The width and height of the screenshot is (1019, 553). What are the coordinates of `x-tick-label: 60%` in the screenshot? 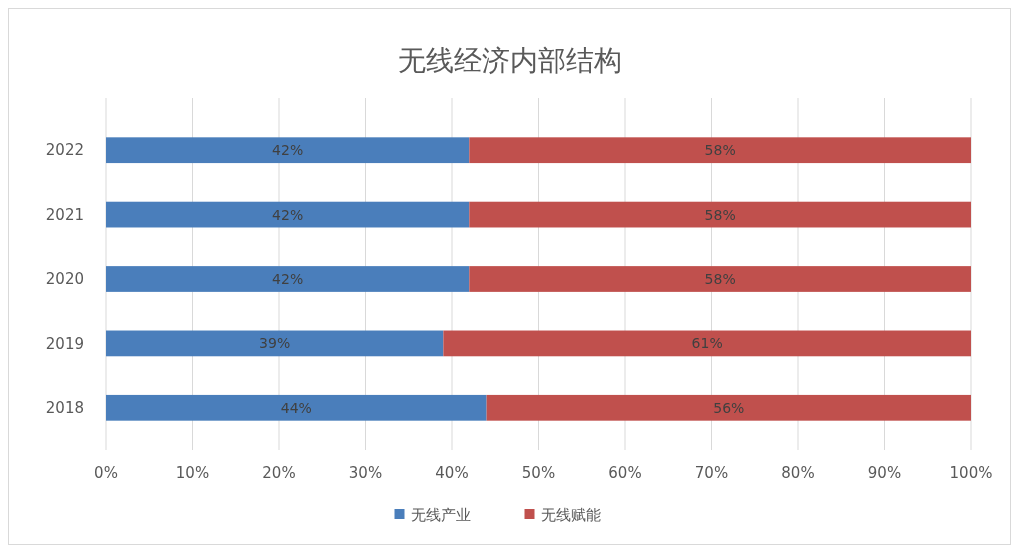 It's located at (625, 473).